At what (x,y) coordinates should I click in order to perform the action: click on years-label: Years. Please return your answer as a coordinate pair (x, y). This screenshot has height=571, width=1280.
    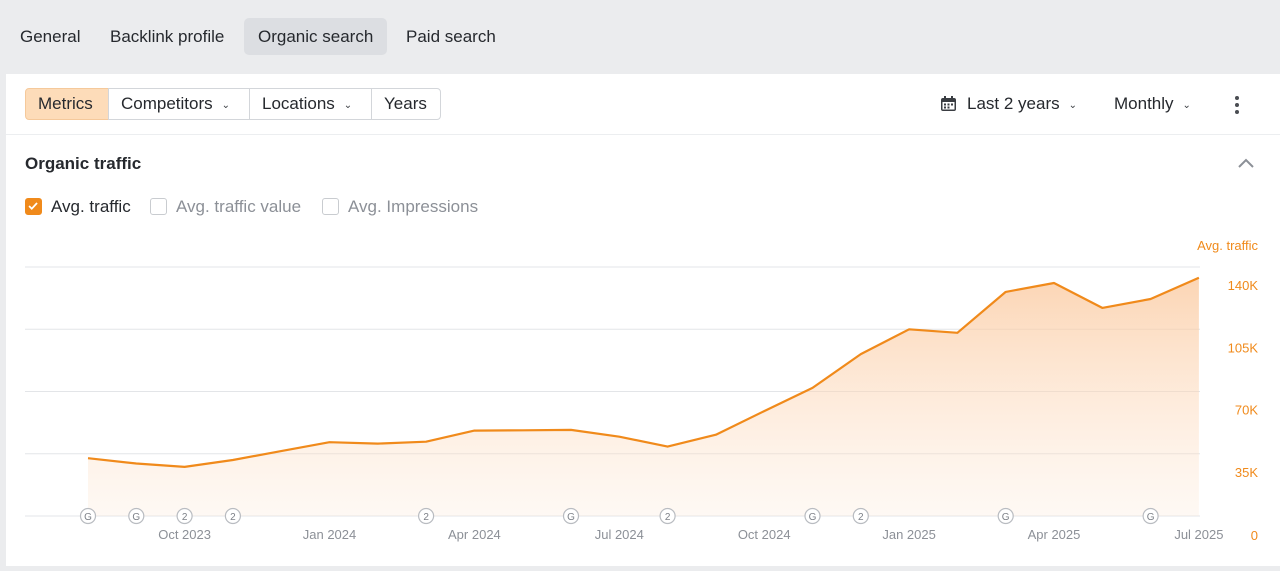
    Looking at the image, I should click on (405, 103).